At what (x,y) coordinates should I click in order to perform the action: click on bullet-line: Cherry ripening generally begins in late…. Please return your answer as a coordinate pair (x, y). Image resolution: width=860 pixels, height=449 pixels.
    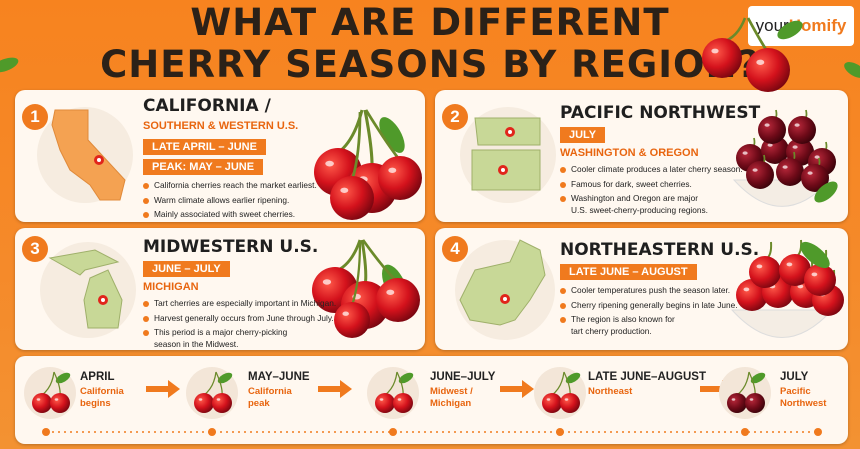
    Looking at the image, I should click on (654, 304).